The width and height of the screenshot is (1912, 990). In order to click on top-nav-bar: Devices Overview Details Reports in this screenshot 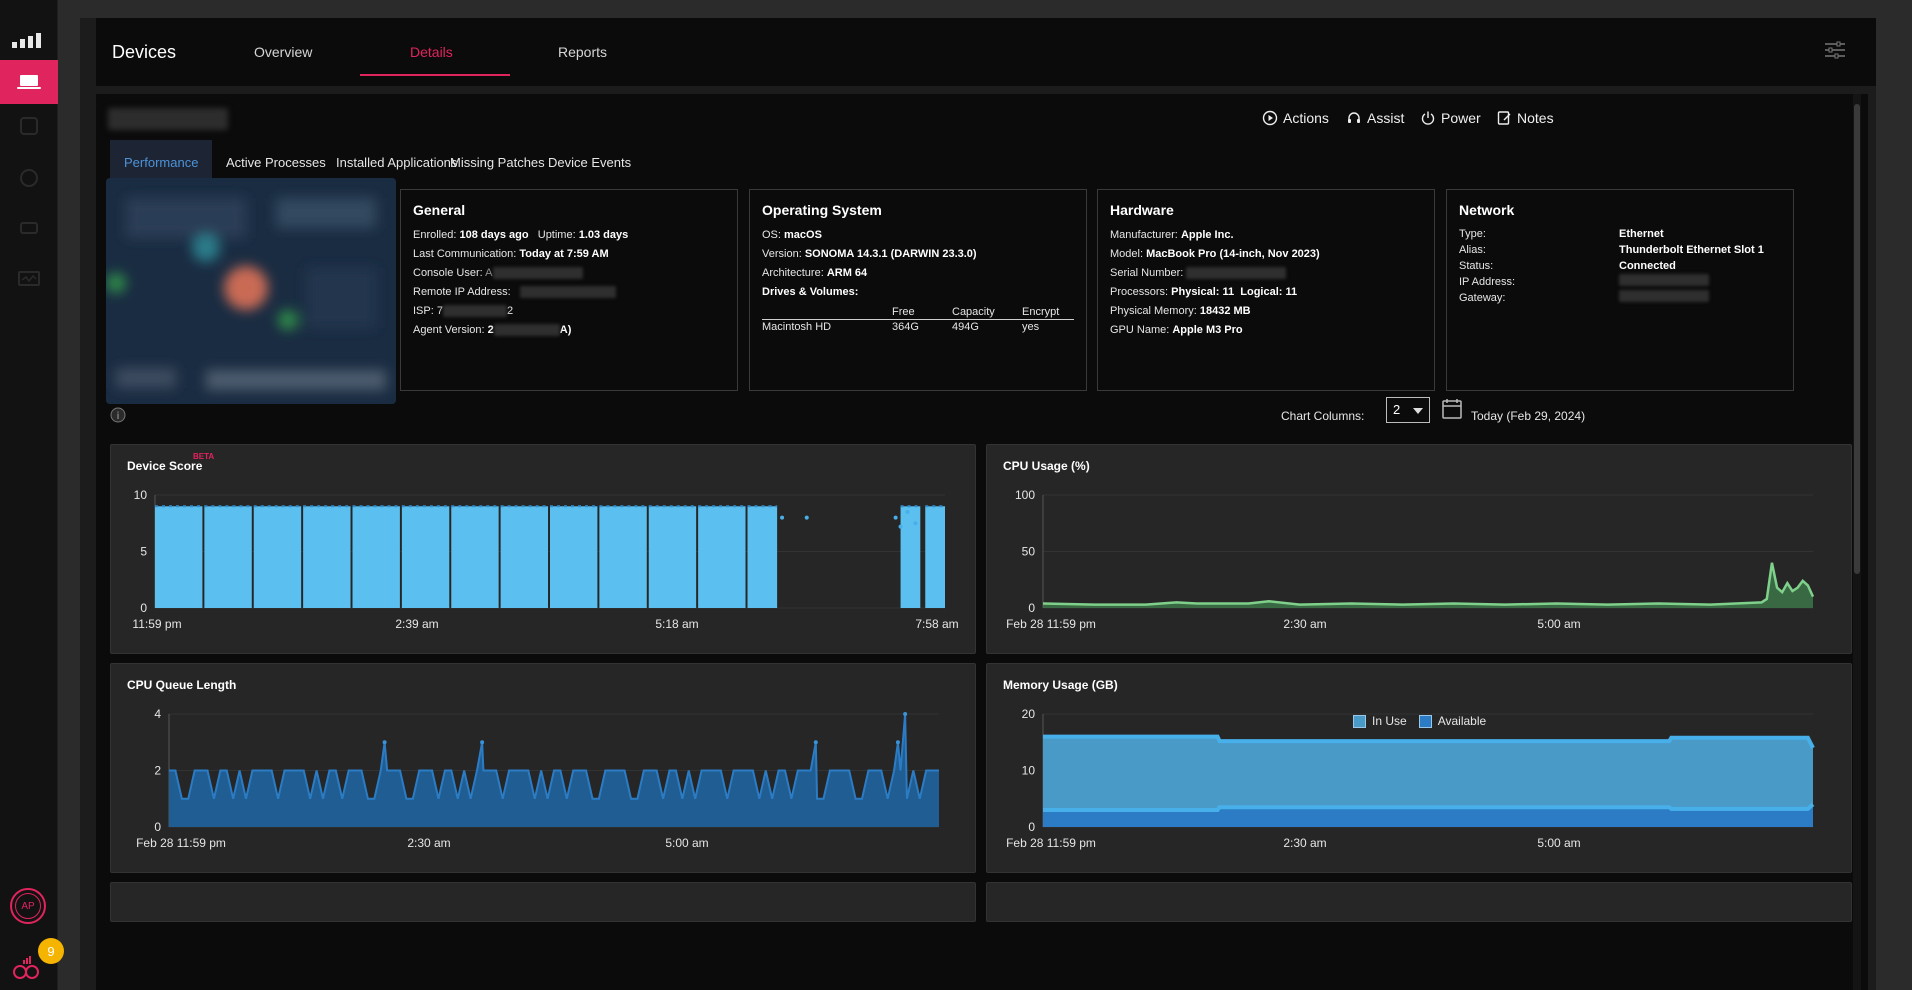, I will do `click(986, 52)`.